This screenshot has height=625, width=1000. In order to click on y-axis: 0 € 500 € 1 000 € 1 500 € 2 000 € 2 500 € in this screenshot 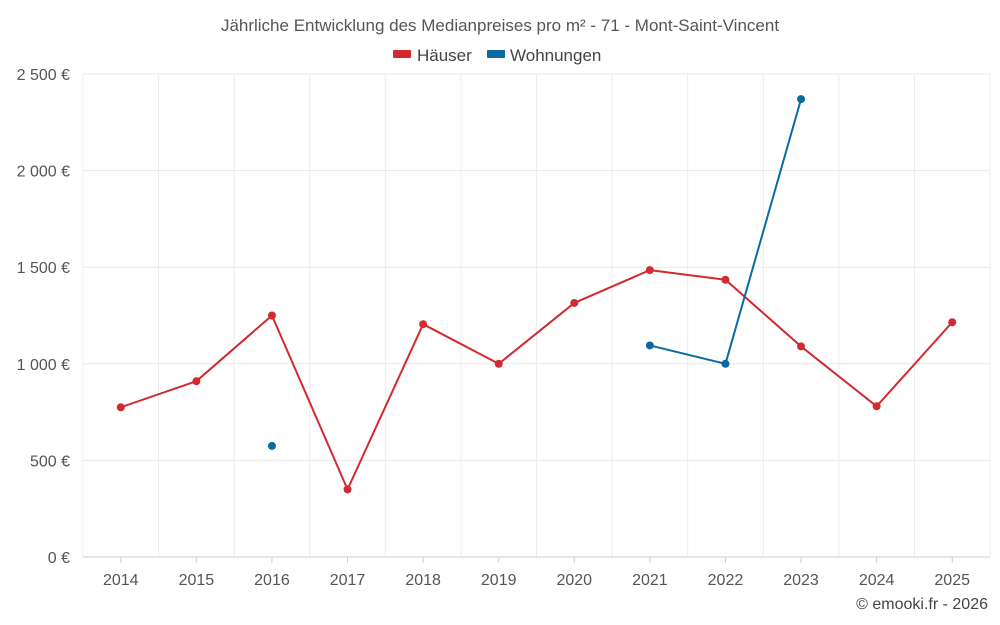, I will do `click(43, 317)`.